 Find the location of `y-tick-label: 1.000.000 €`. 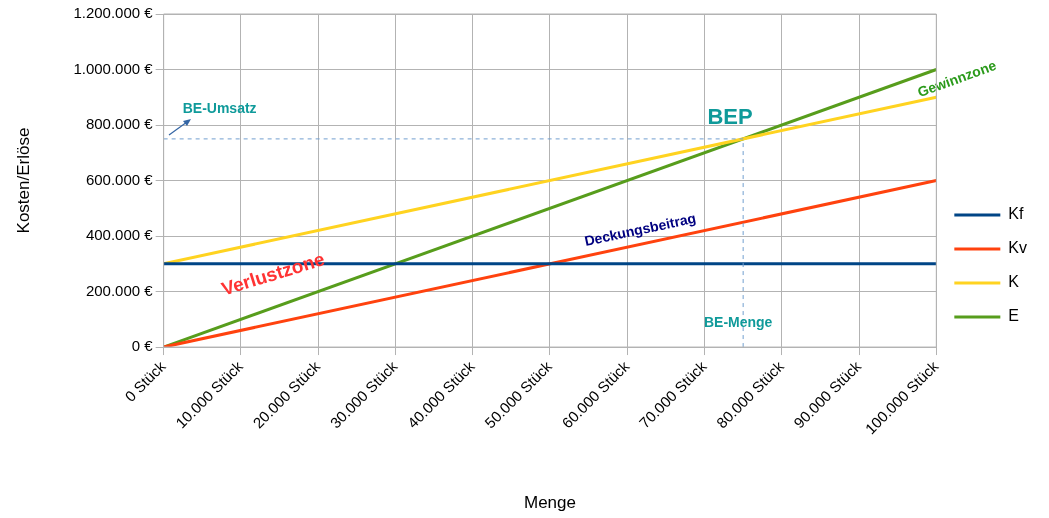

y-tick-label: 1.000.000 € is located at coordinates (113, 68).